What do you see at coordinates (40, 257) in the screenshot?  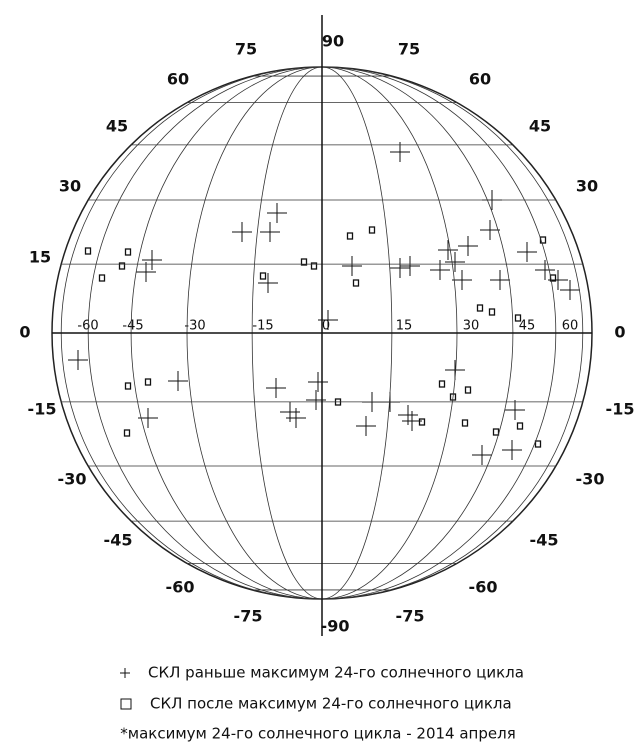 I see `latitude-label: 15` at bounding box center [40, 257].